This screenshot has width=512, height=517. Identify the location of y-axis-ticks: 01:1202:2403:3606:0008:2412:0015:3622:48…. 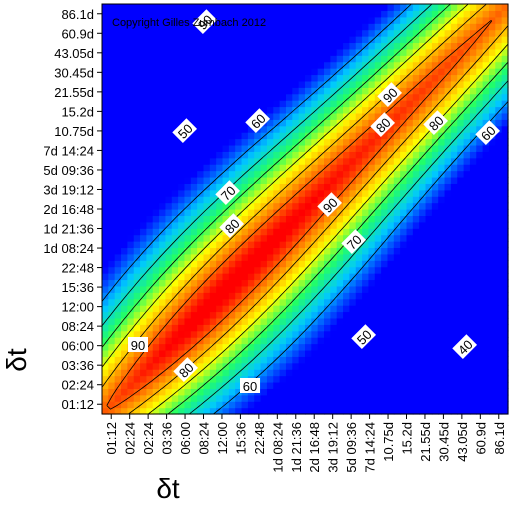
(72, 209).